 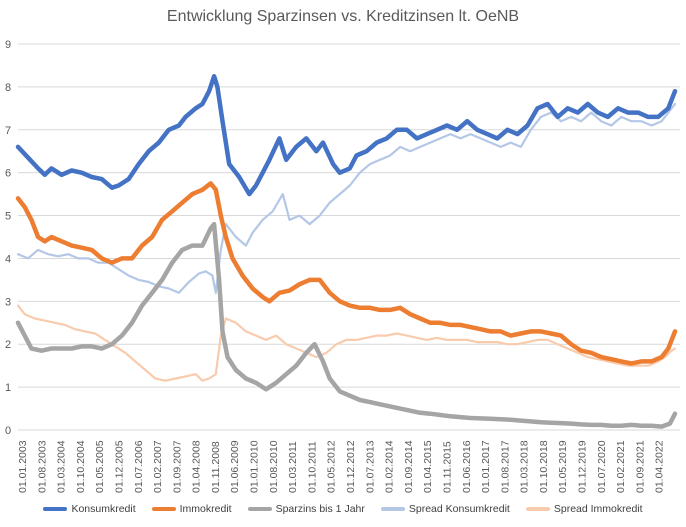 What do you see at coordinates (42, 466) in the screenshot?
I see `x-tick-label: 01.08.2003` at bounding box center [42, 466].